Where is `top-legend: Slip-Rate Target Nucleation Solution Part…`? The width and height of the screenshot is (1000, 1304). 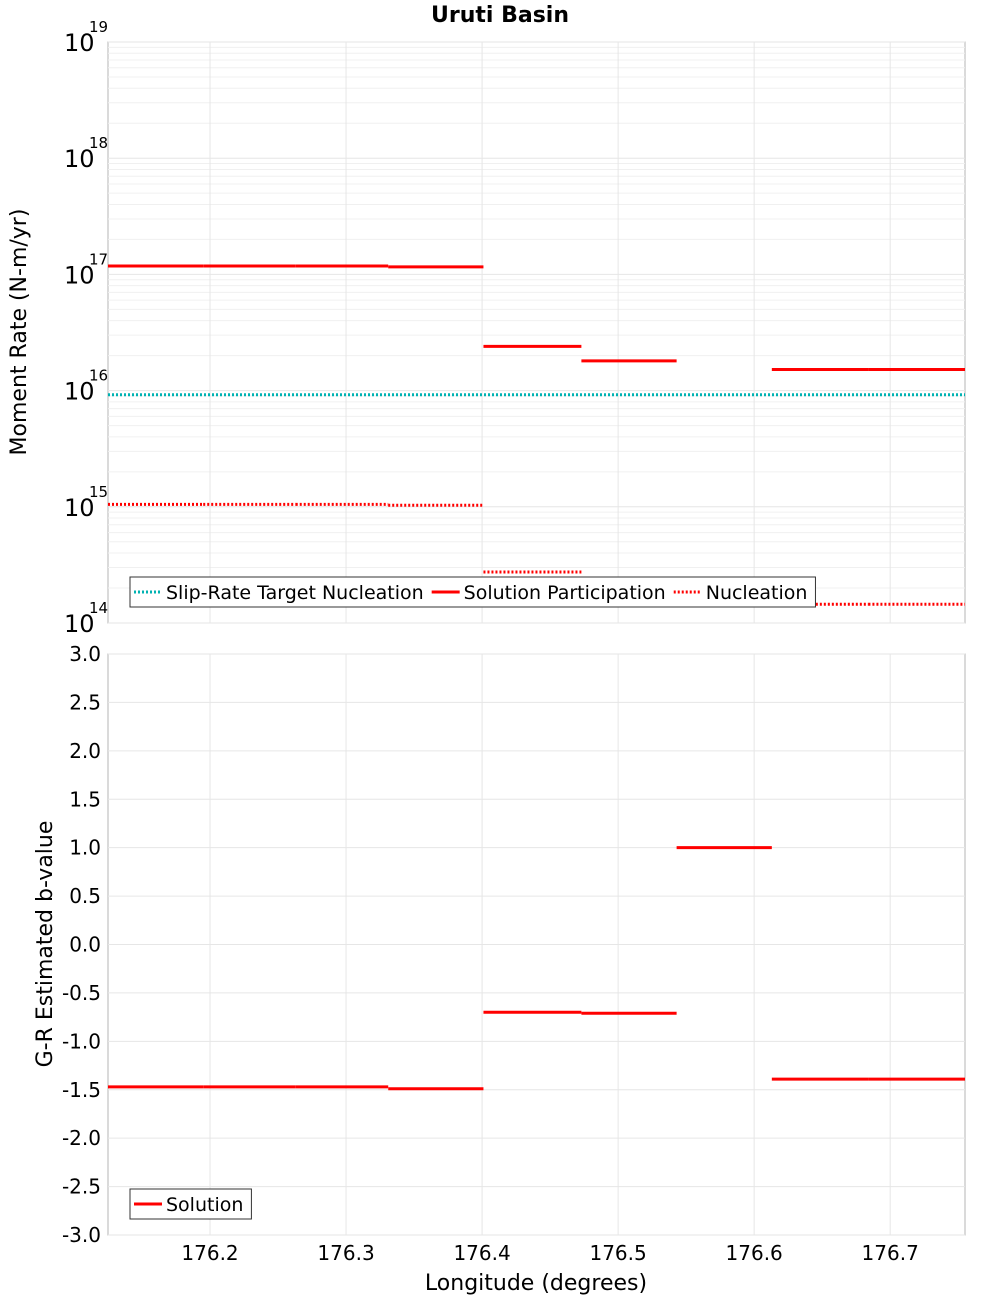
top-legend: Slip-Rate Target Nucleation Solution Part… is located at coordinates (472, 592).